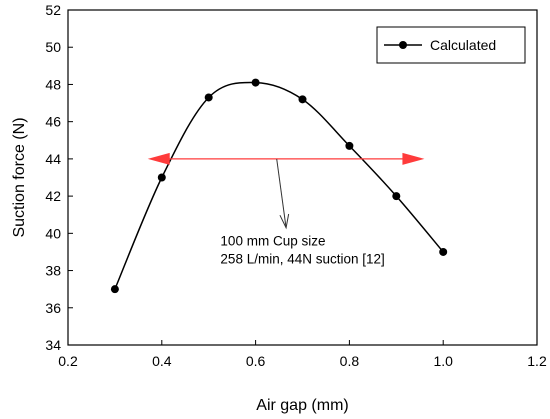 Image resolution: width=550 pixels, height=419 pixels. Describe the element at coordinates (463, 45) in the screenshot. I see `legend-label: Calculated` at that location.